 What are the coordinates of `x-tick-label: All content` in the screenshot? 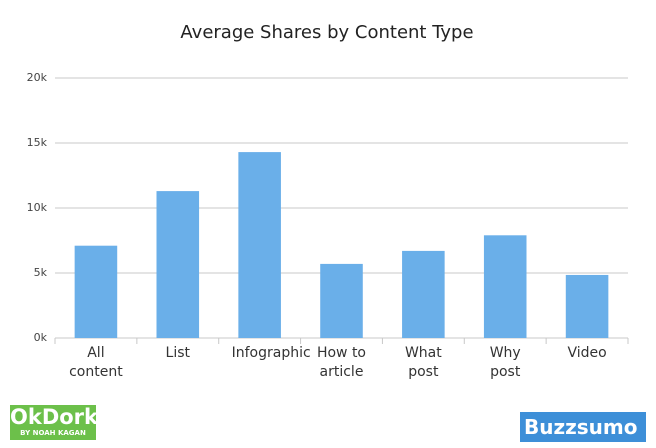 It's located at (96, 362).